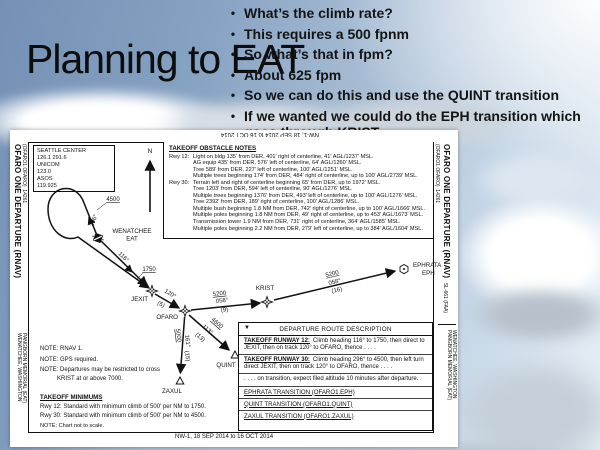 Image resolution: width=600 pixels, height=450 pixels. Describe the element at coordinates (185, 311) in the screenshot. I see `waypoint-star-icon-ofaro` at that location.